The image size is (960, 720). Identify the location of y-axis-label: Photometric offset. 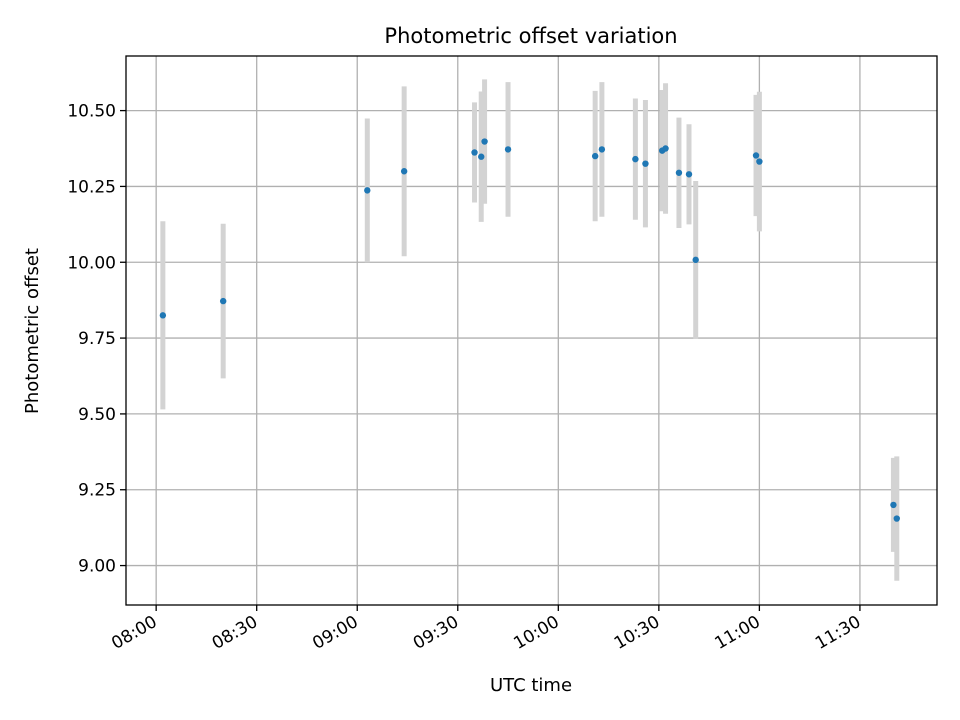
(32, 331).